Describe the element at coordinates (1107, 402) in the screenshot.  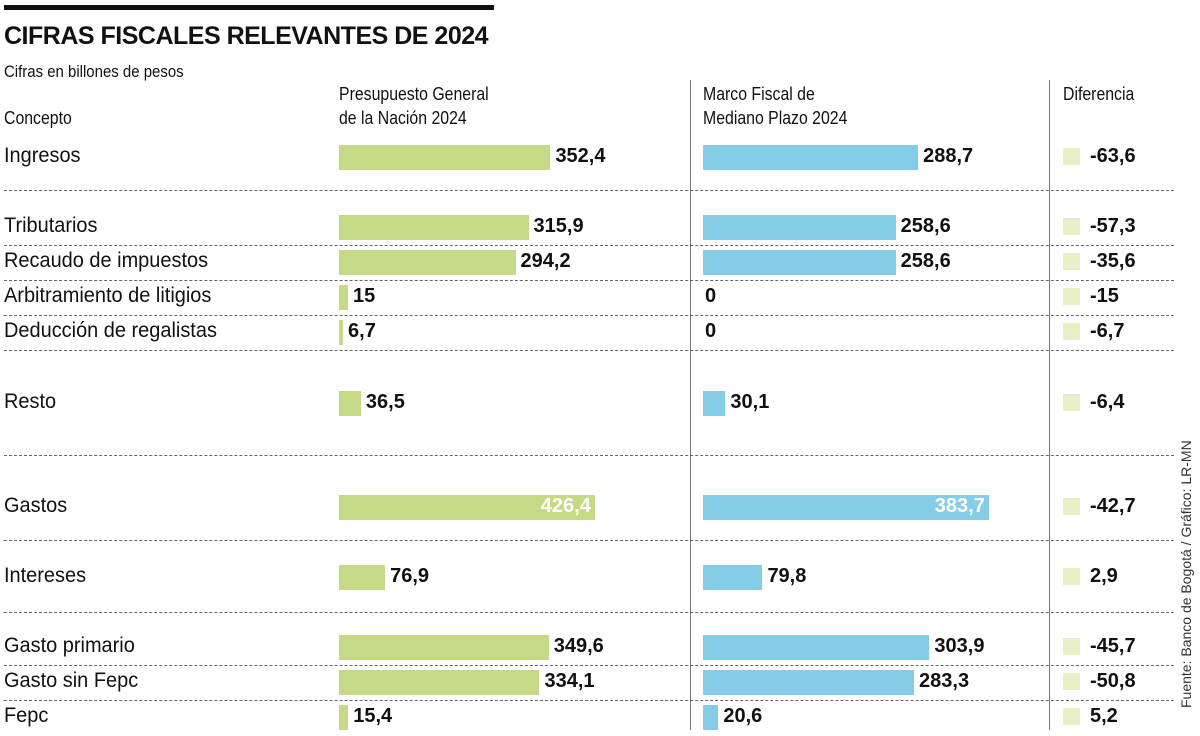
I see `diff-value-label: -6,4` at that location.